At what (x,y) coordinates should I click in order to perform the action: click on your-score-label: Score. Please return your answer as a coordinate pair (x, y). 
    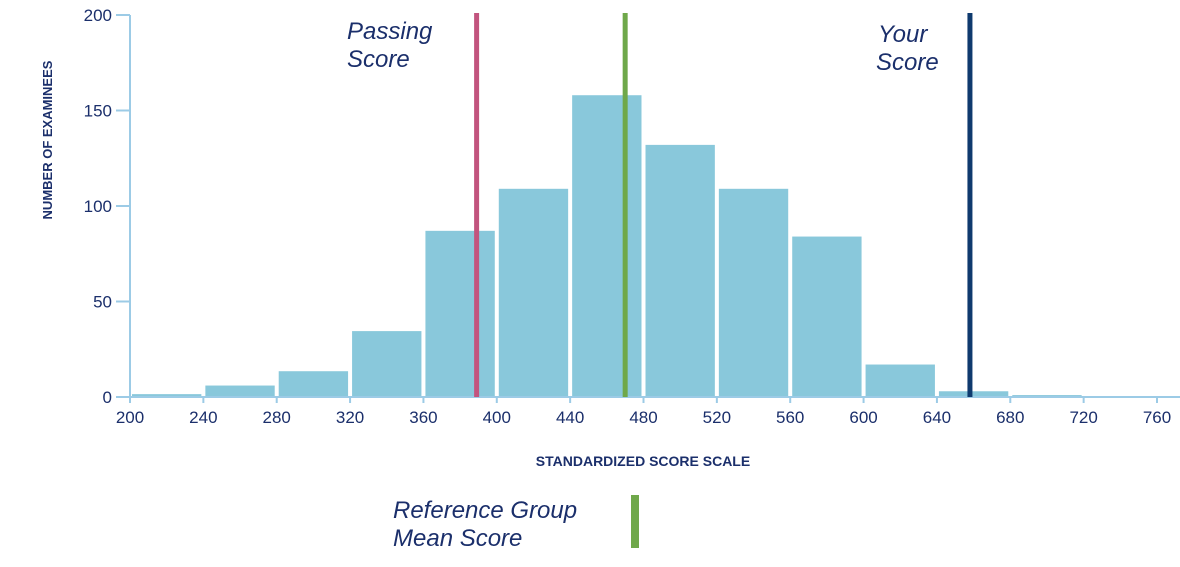
    Looking at the image, I should click on (907, 62).